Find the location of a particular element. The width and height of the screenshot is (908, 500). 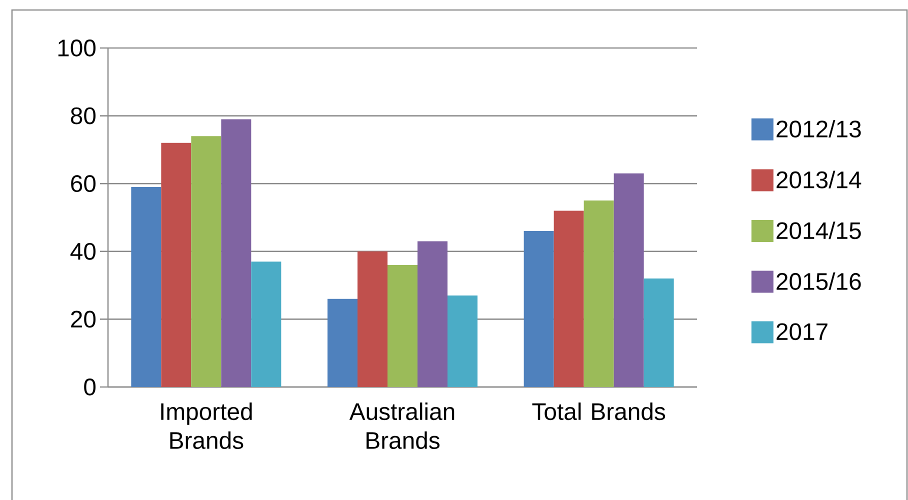

y-tick-label: 80 is located at coordinates (83, 115).